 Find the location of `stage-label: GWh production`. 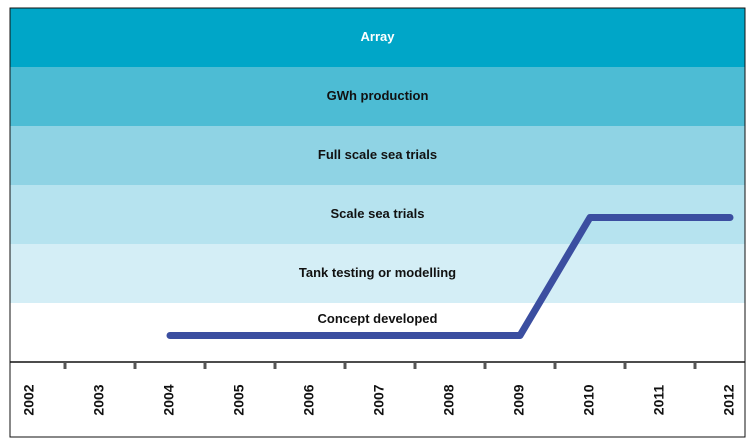

stage-label: GWh production is located at coordinates (378, 95).